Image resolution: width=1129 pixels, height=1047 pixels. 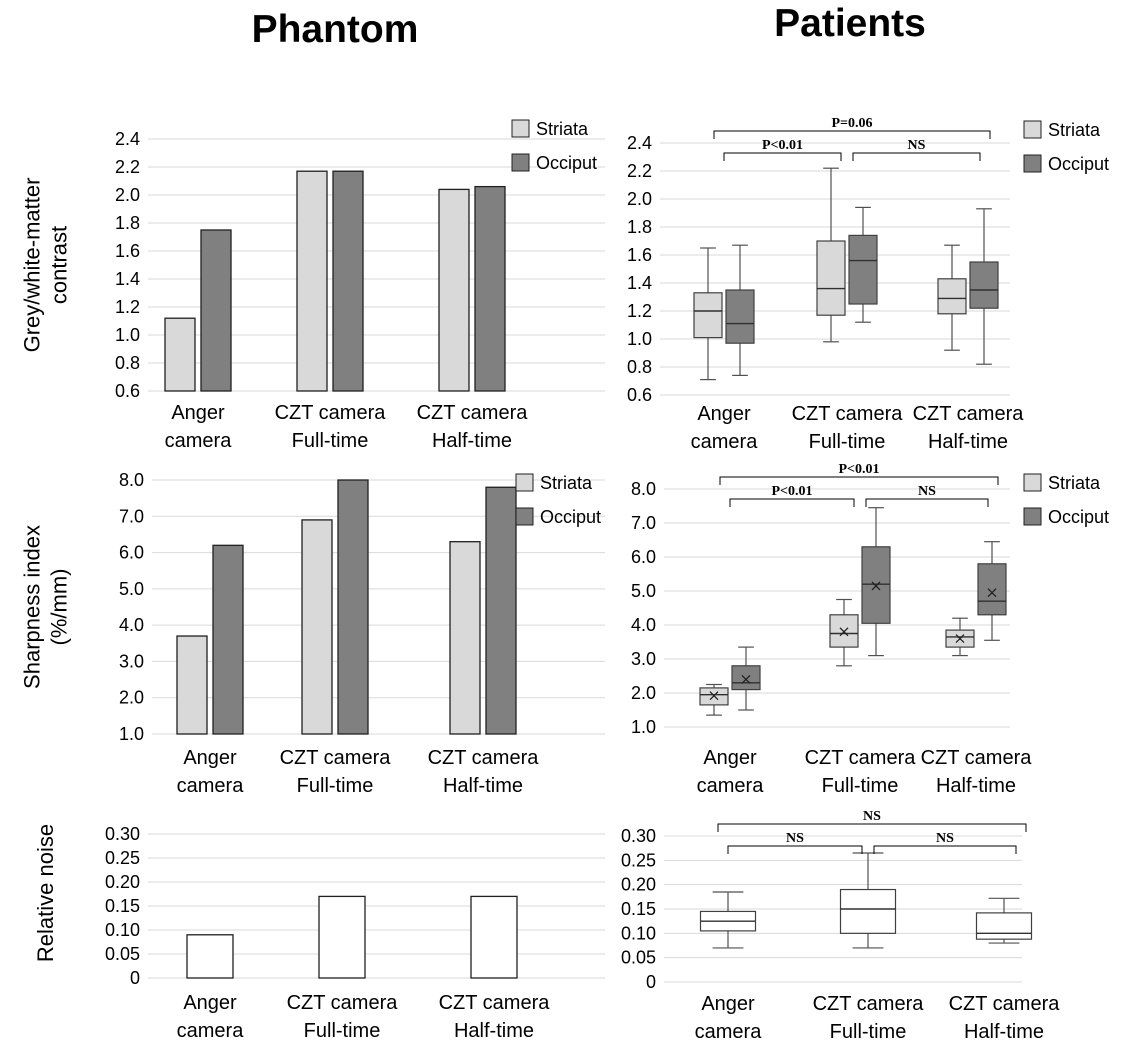 What do you see at coordinates (46, 265) in the screenshot?
I see `y-axis-title: Grey/white-matter contrast` at bounding box center [46, 265].